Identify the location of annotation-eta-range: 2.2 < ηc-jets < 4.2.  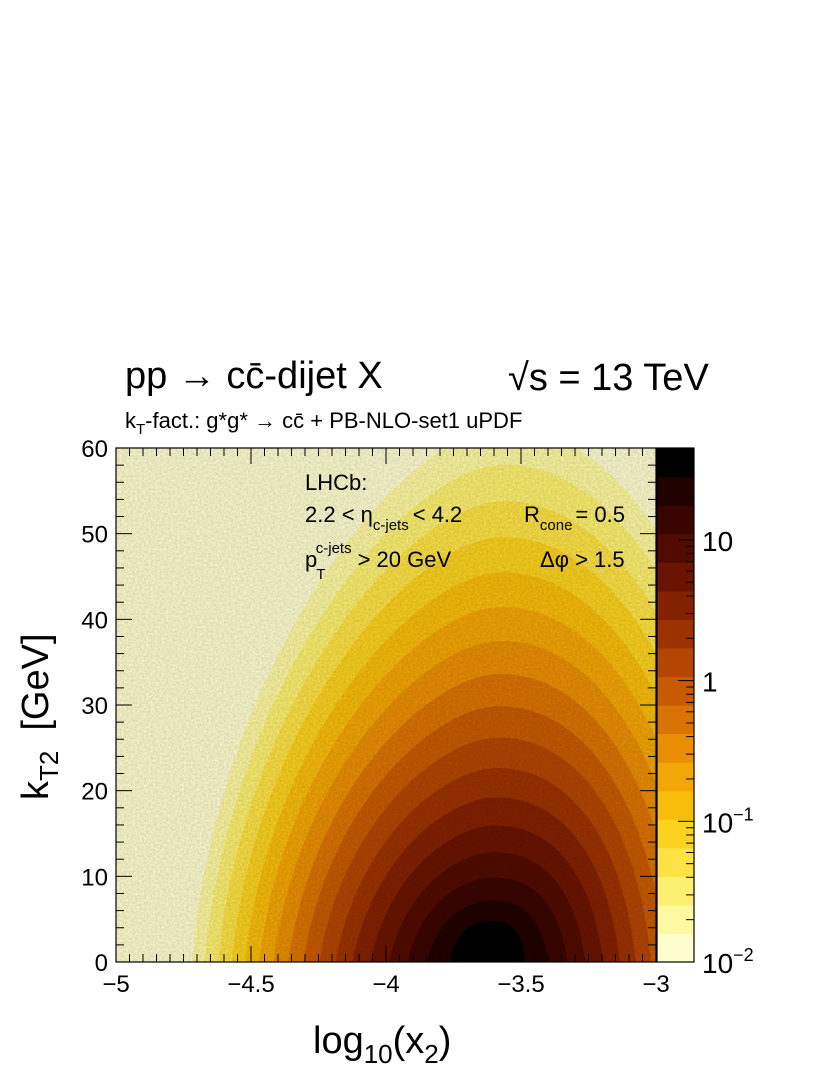
(383, 518).